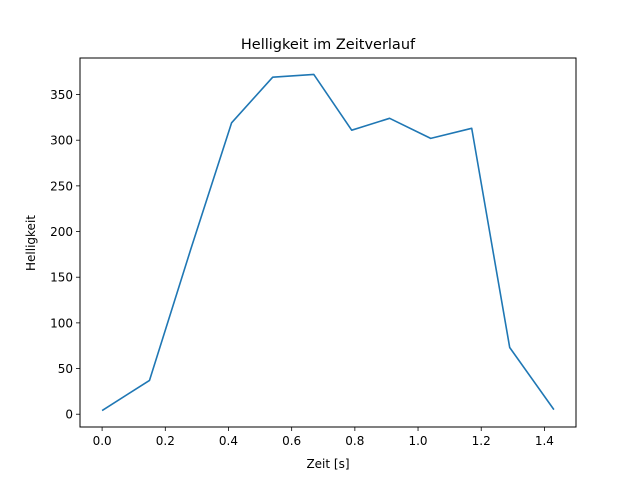 This screenshot has width=640, height=484. What do you see at coordinates (228, 441) in the screenshot?
I see `x-tick-label: 0.4` at bounding box center [228, 441].